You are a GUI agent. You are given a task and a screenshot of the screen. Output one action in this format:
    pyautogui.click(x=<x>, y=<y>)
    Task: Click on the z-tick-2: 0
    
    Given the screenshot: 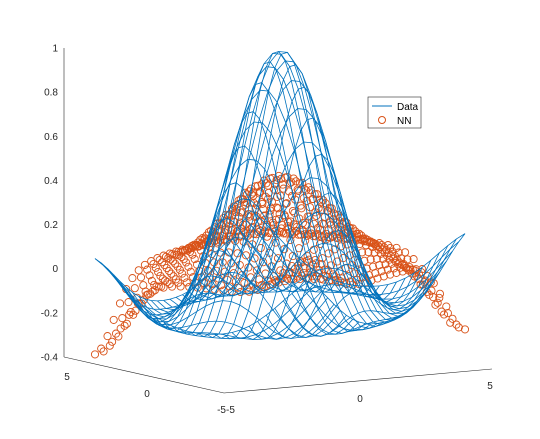 What is the action you would take?
    pyautogui.click(x=55, y=269)
    